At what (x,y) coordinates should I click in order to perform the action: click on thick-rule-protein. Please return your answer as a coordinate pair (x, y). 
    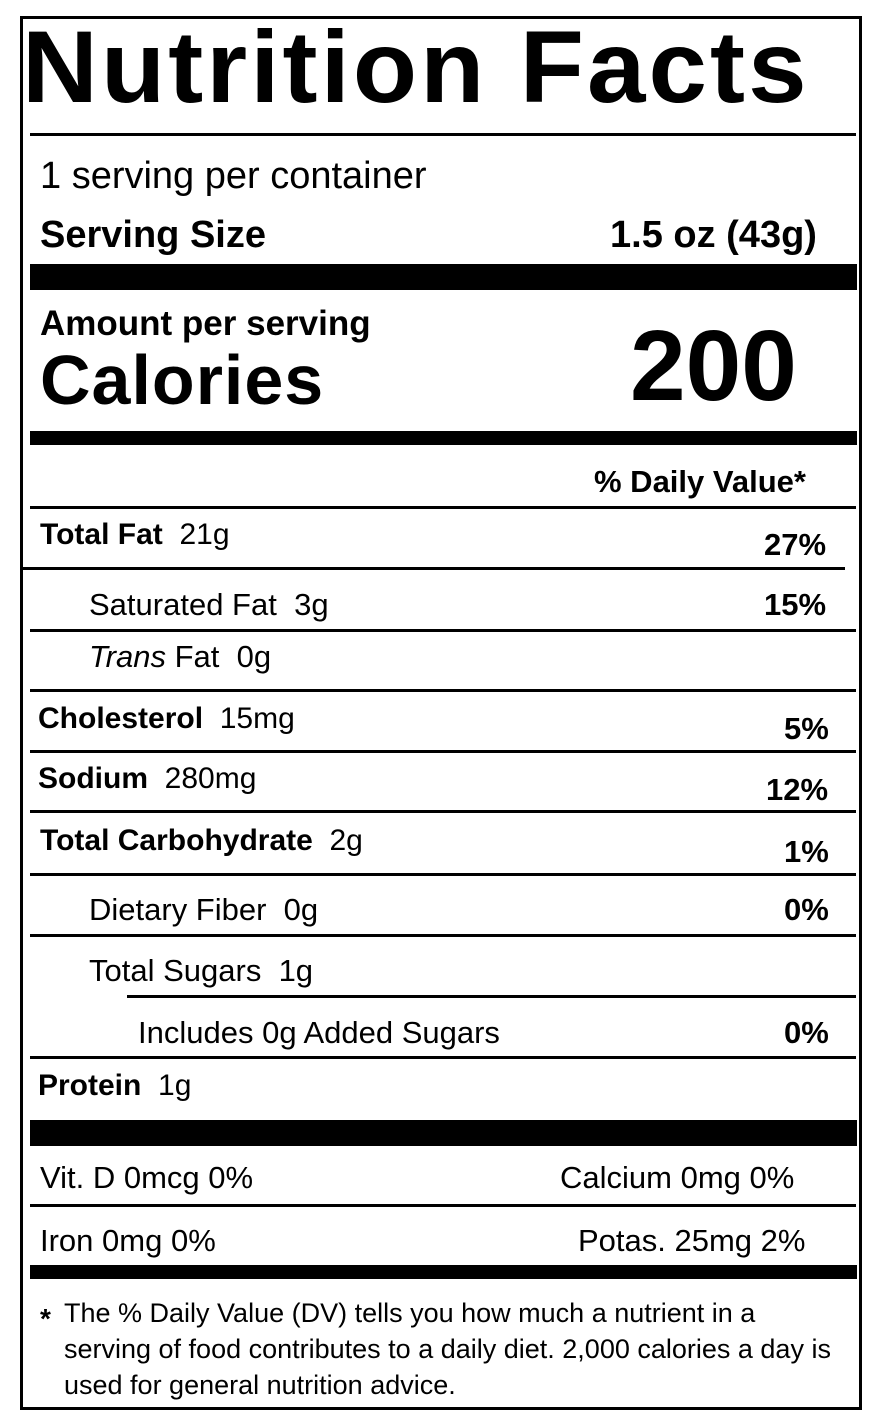
    Looking at the image, I should click on (443, 1133).